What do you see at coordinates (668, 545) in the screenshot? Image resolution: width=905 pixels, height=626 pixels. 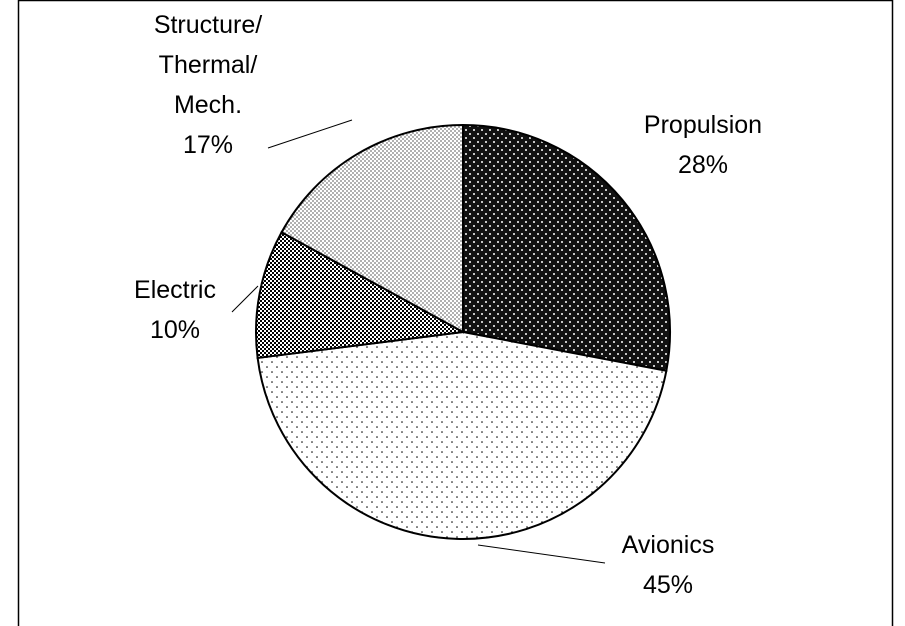 I see `slice-label: Avionics` at bounding box center [668, 545].